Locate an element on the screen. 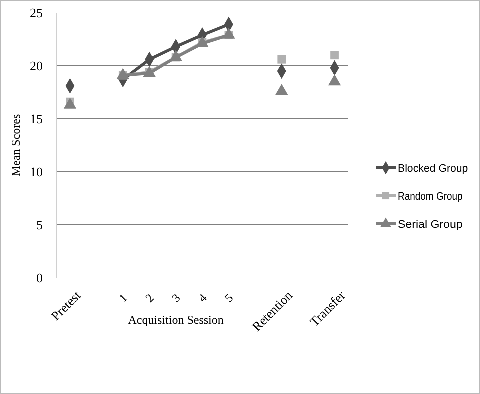  y-tick-label: 0 is located at coordinates (39, 278).